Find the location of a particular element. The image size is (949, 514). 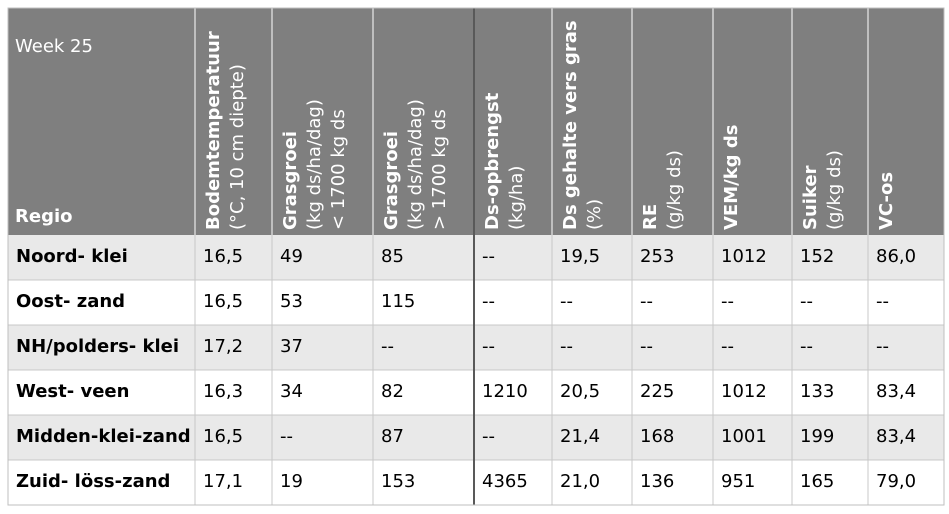

region-cell: Midden-klei-zand is located at coordinates (103, 436).